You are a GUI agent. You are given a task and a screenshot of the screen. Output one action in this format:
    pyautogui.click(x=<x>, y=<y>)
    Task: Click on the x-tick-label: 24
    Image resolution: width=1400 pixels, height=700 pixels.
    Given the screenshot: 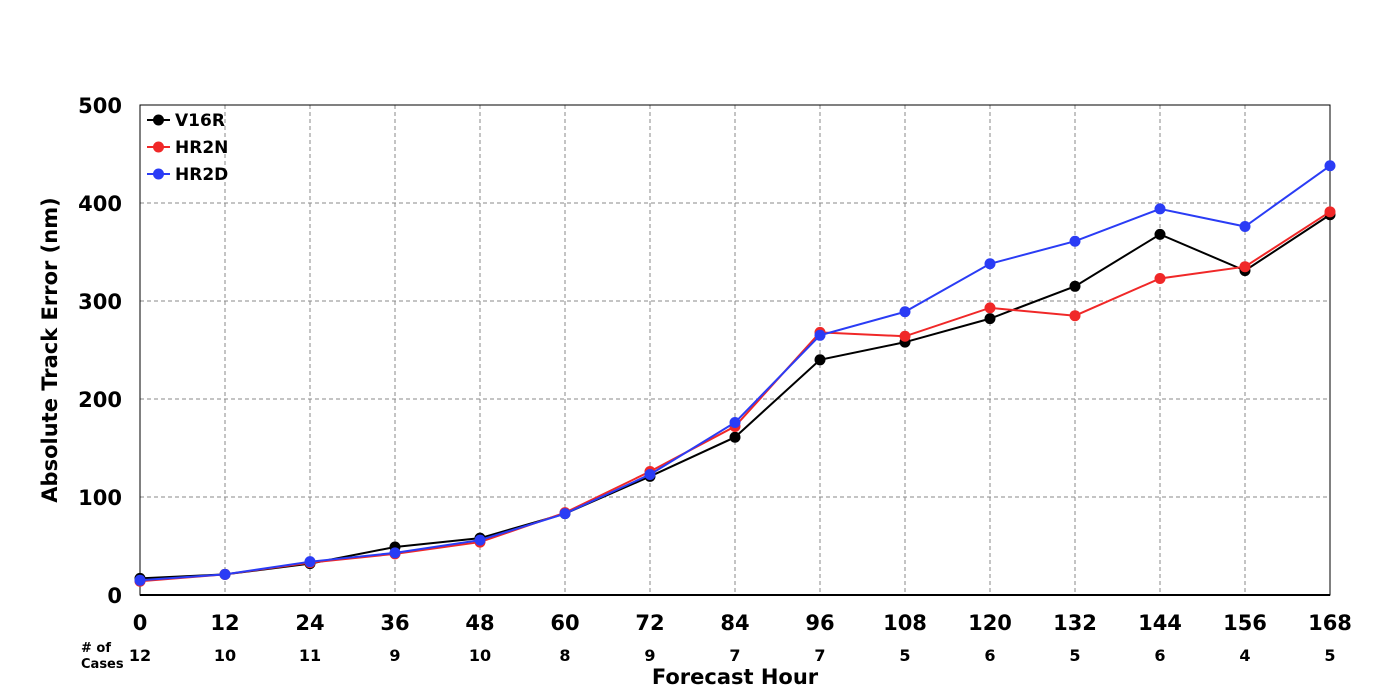 What is the action you would take?
    pyautogui.click(x=309, y=623)
    